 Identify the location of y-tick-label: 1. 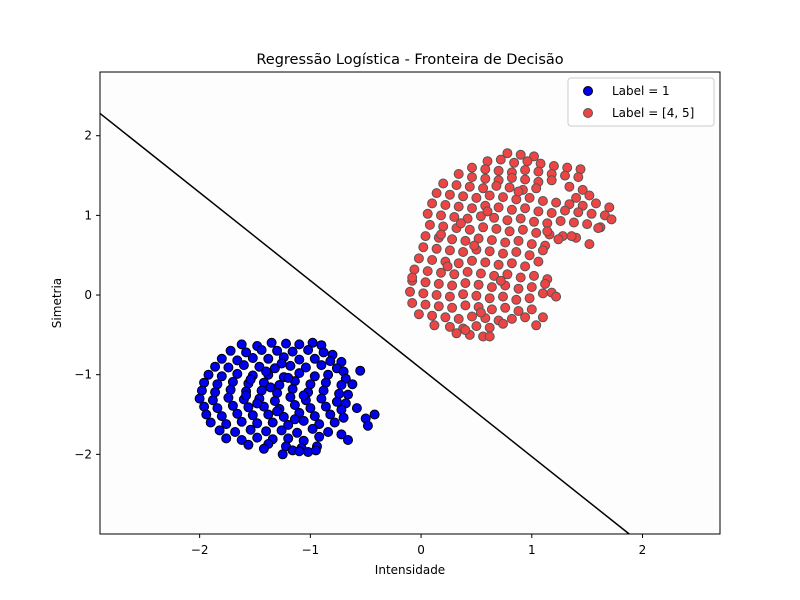
(88, 215).